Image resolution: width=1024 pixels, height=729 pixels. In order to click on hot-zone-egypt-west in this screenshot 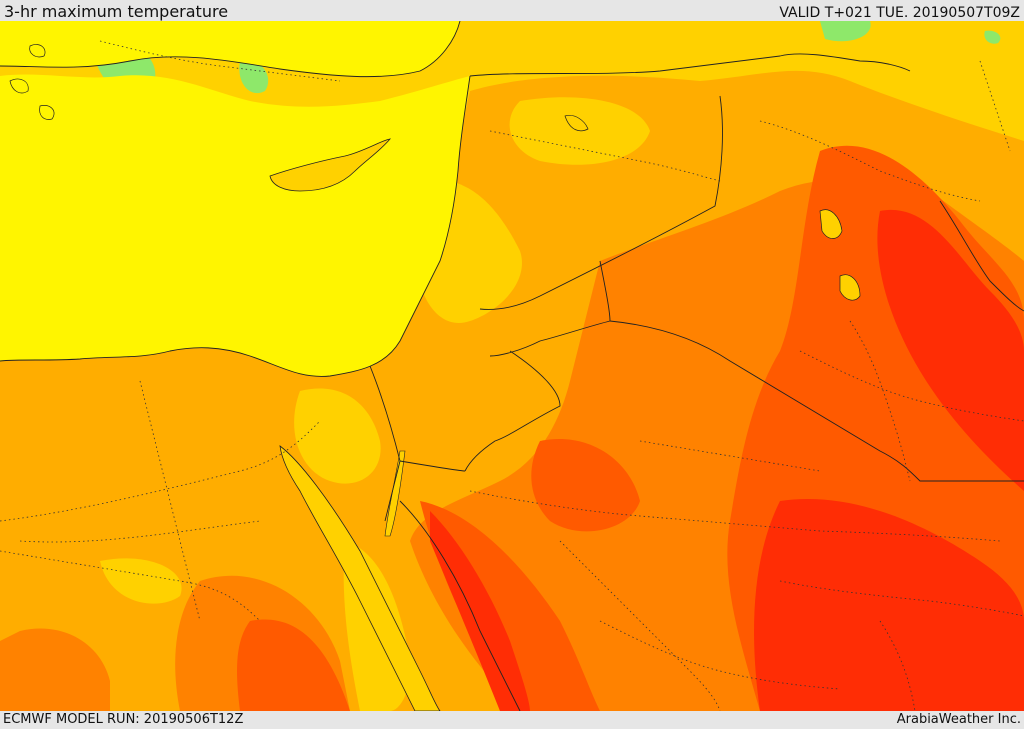, I will do `click(55, 669)`.